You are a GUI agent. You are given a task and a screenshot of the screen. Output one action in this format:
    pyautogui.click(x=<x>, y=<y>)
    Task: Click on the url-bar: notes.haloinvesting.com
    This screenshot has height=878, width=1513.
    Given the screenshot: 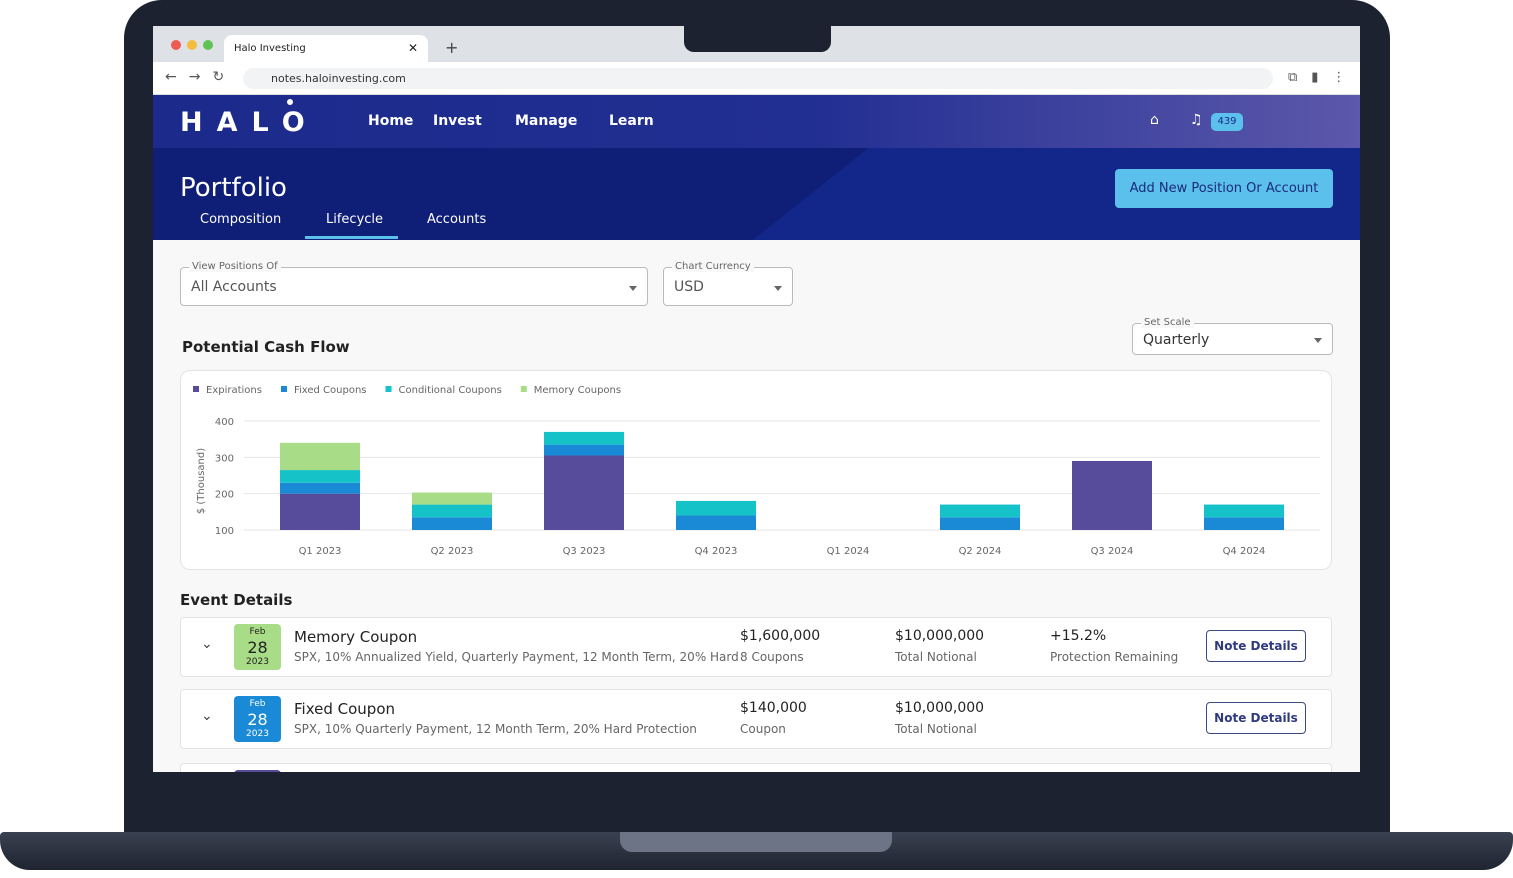 What is the action you would take?
    pyautogui.click(x=758, y=78)
    